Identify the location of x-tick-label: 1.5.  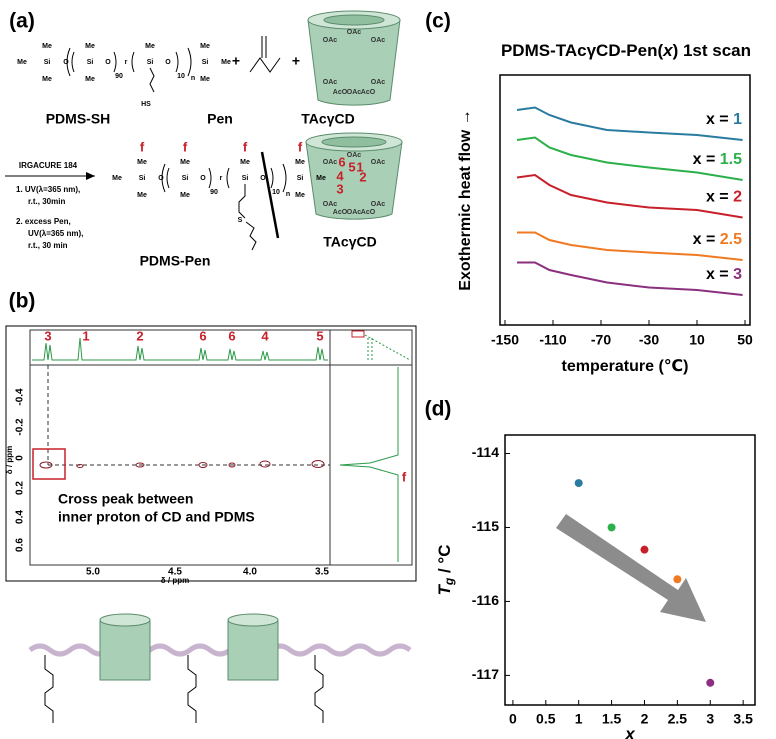
(612, 719).